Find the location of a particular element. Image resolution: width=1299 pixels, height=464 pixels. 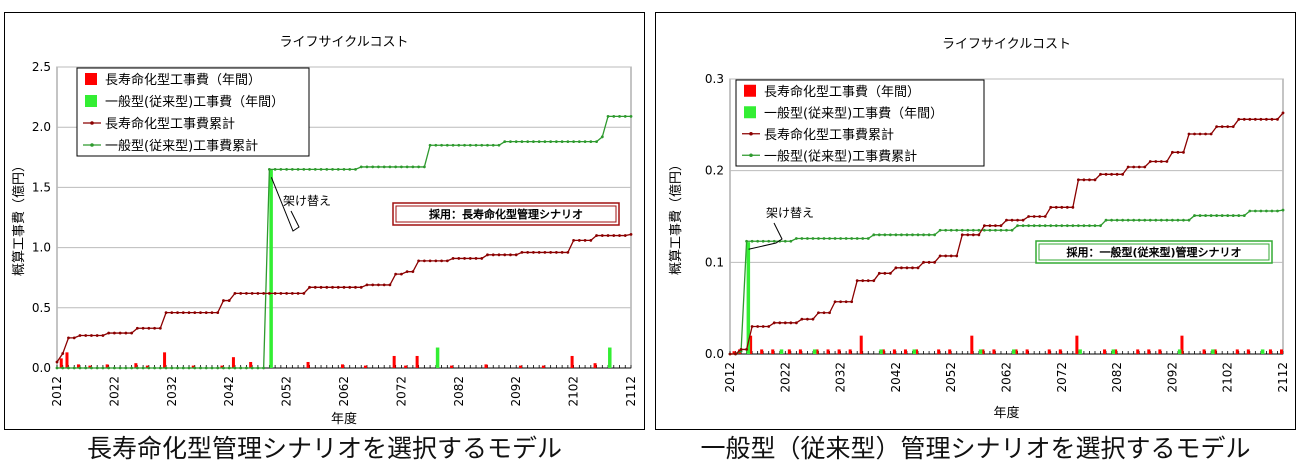

y-tick-label: 2.0 is located at coordinates (41, 127).